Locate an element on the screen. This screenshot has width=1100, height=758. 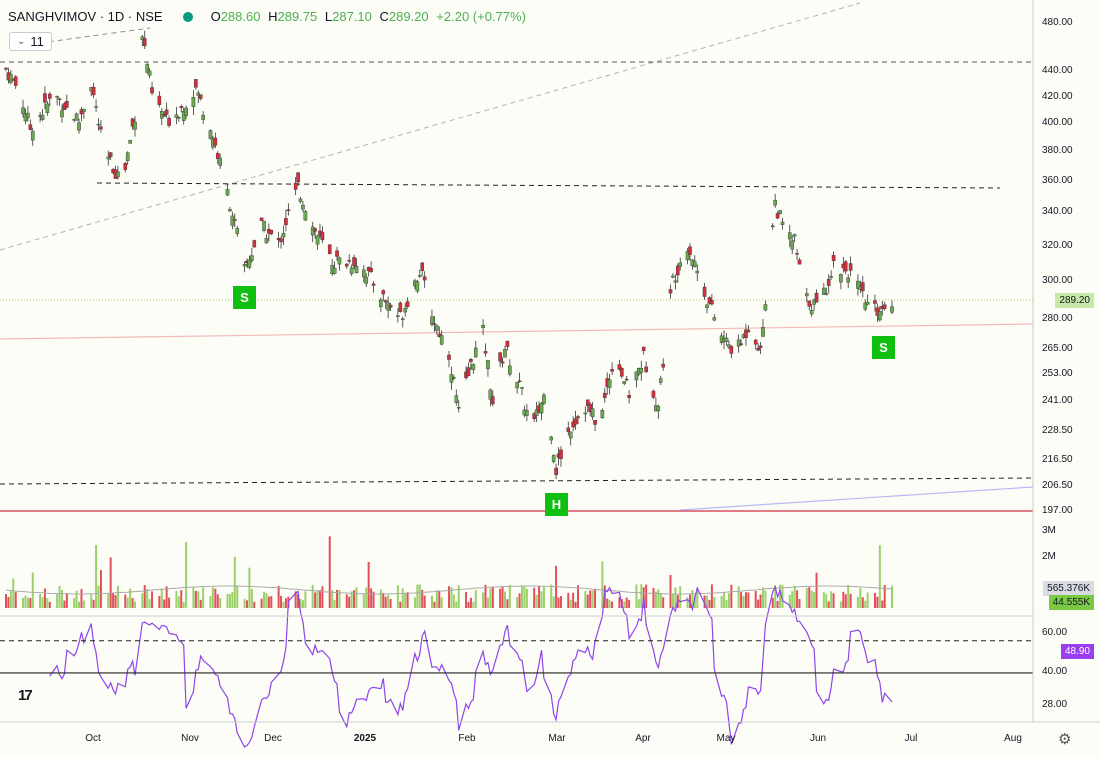
time-tick-label: Feb is located at coordinates (467, 738).